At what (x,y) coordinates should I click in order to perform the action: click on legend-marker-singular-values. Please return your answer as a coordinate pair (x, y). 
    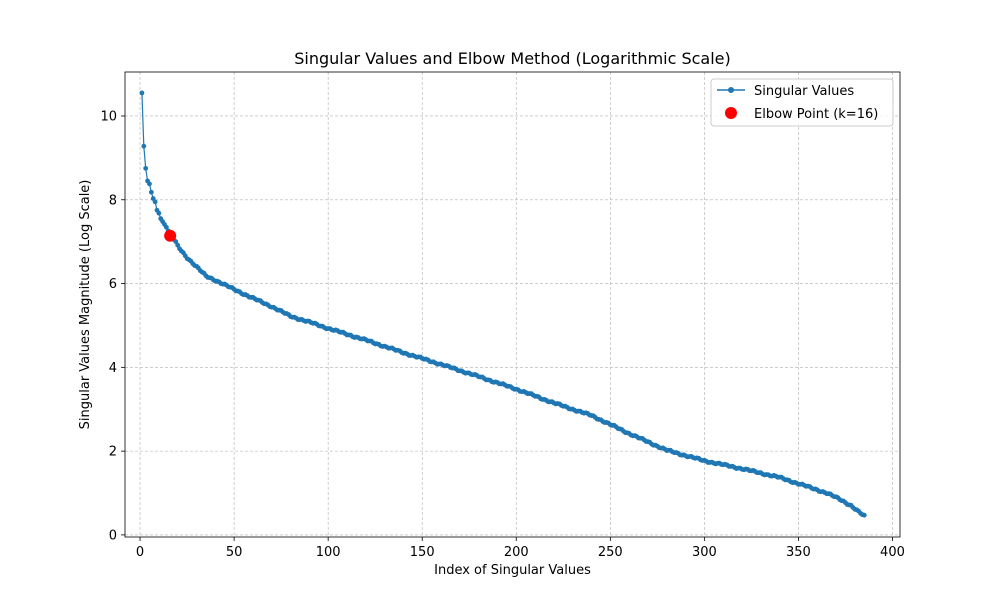
    Looking at the image, I should click on (731, 90).